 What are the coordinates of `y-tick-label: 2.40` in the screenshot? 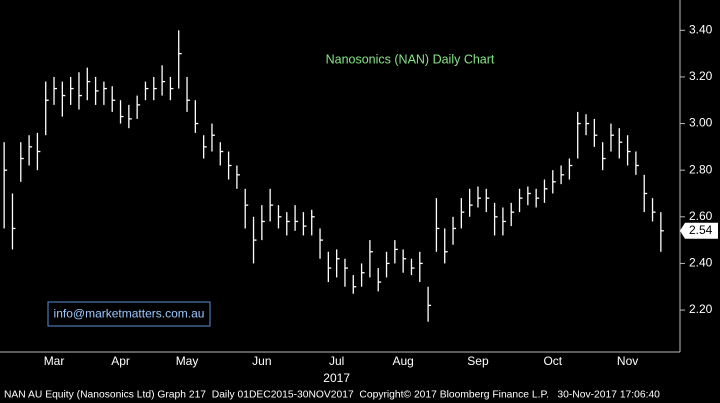 It's located at (701, 263).